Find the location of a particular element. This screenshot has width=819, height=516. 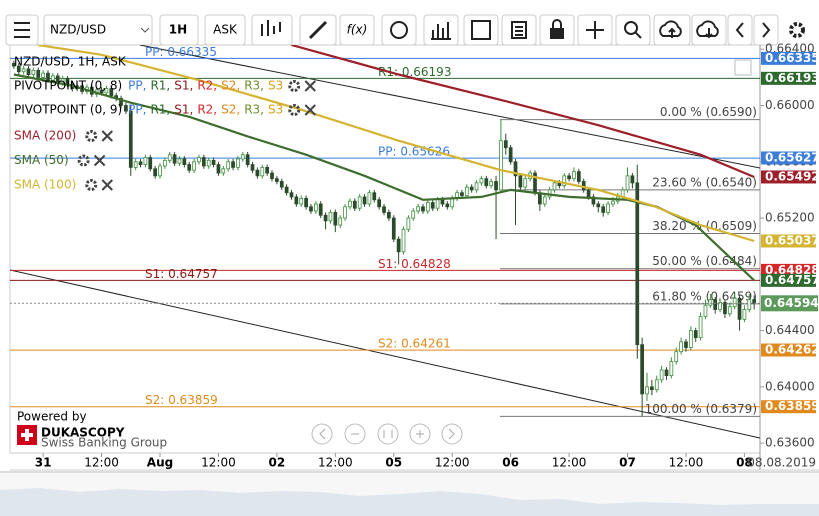

prev-button is located at coordinates (740, 30).